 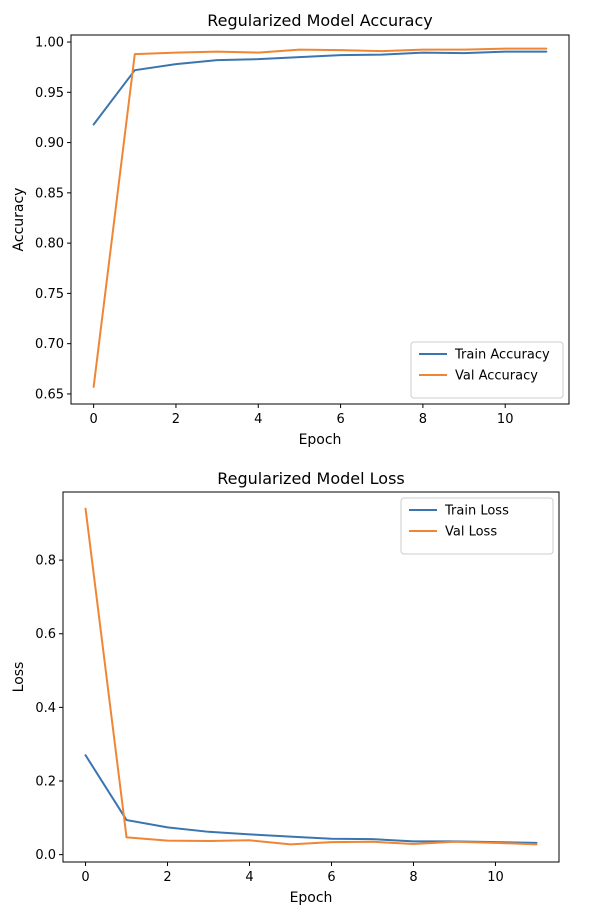 What do you see at coordinates (45, 561) in the screenshot?
I see `loss-y-tick-label: 0.8` at bounding box center [45, 561].